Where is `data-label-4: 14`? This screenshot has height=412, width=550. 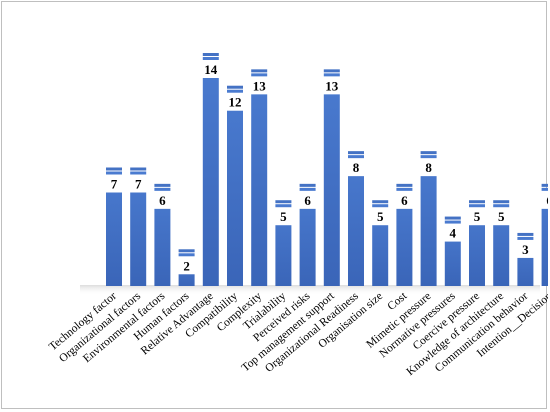
data-label-4: 14 is located at coordinates (211, 69).